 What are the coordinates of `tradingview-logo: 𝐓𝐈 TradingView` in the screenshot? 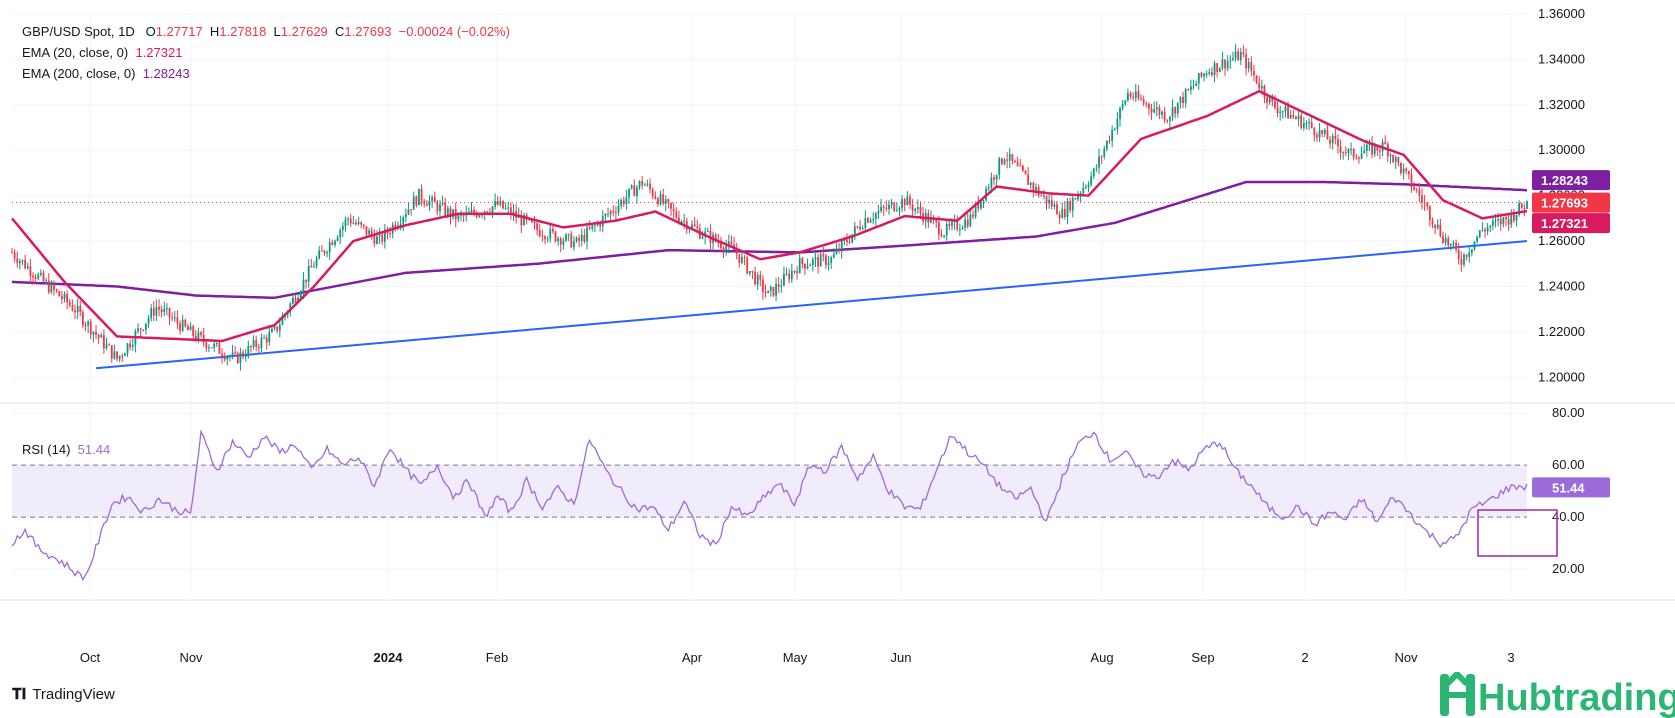 It's located at (63, 694).